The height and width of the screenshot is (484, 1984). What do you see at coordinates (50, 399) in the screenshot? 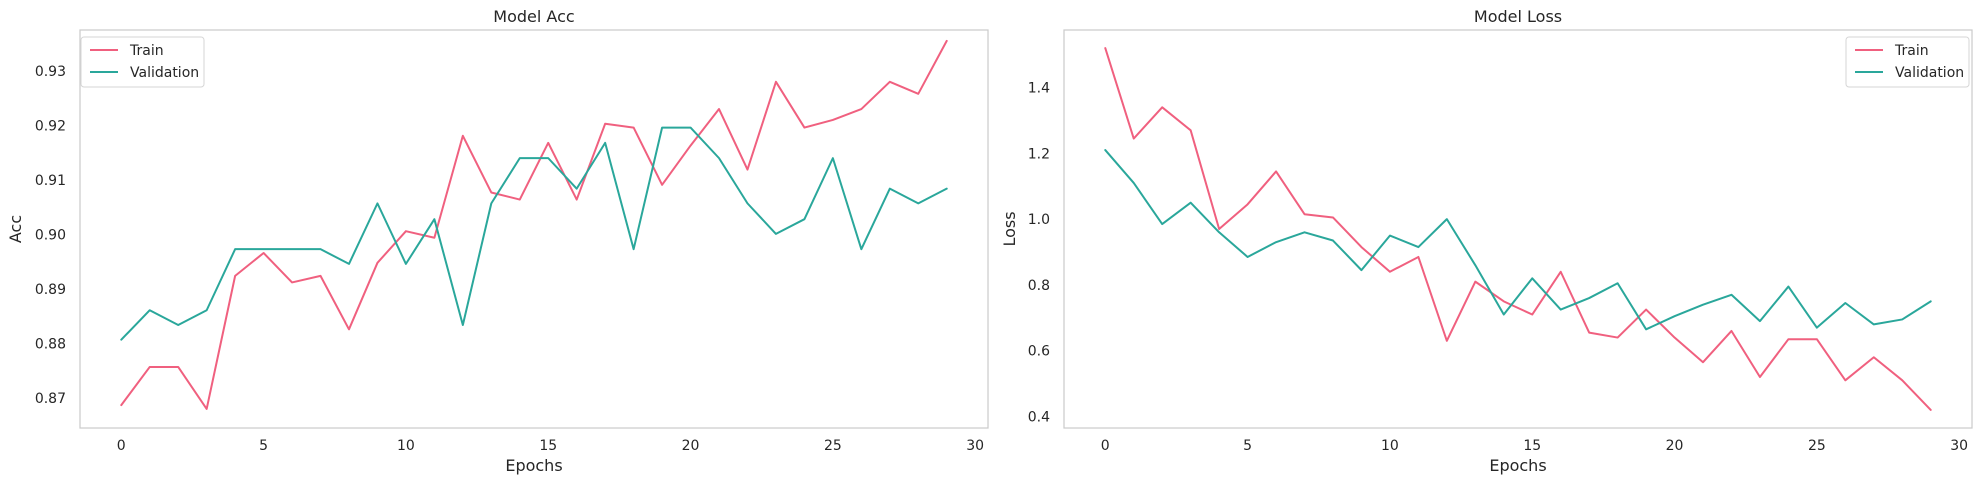
I see `y-tick-label: 0.87` at bounding box center [50, 399].